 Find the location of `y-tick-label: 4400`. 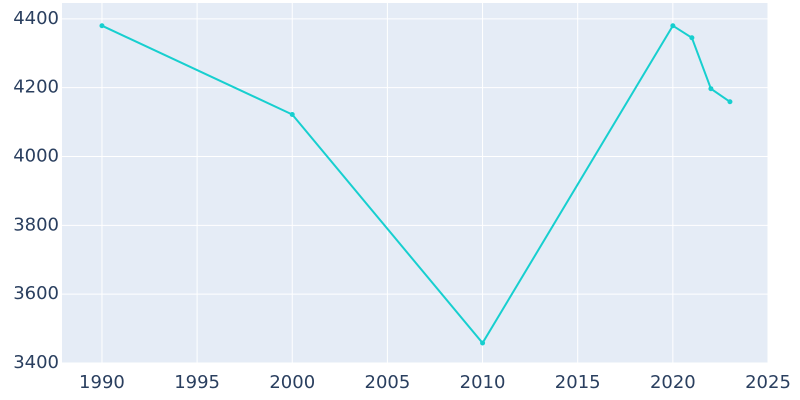

y-tick-label: 4400 is located at coordinates (36, 18).